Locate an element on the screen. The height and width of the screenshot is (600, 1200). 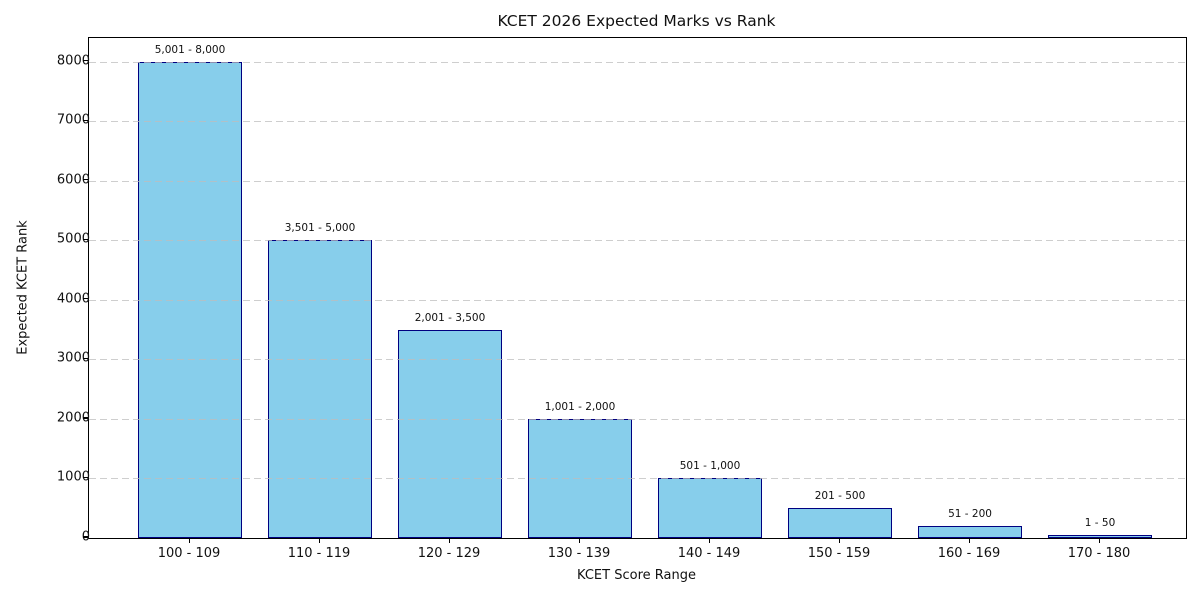
x-axis-label: KCET Score Range is located at coordinates (636, 575).